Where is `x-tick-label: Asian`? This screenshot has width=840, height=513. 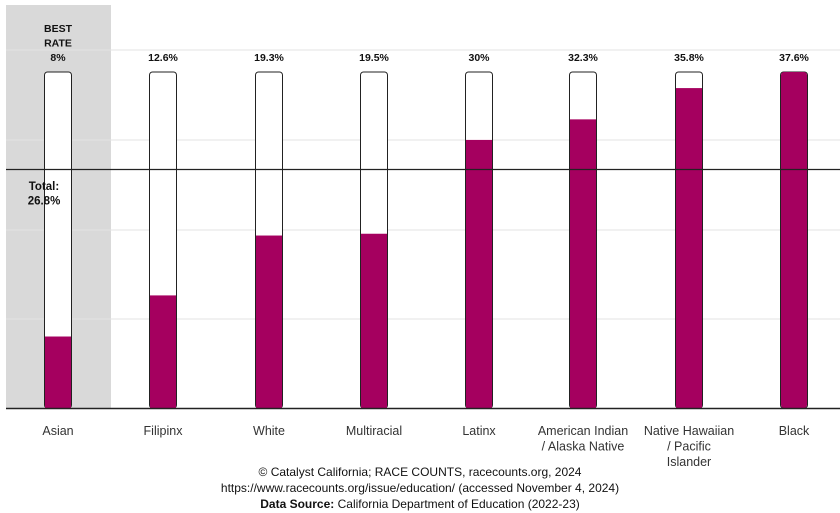 x-tick-label: Asian is located at coordinates (57, 431).